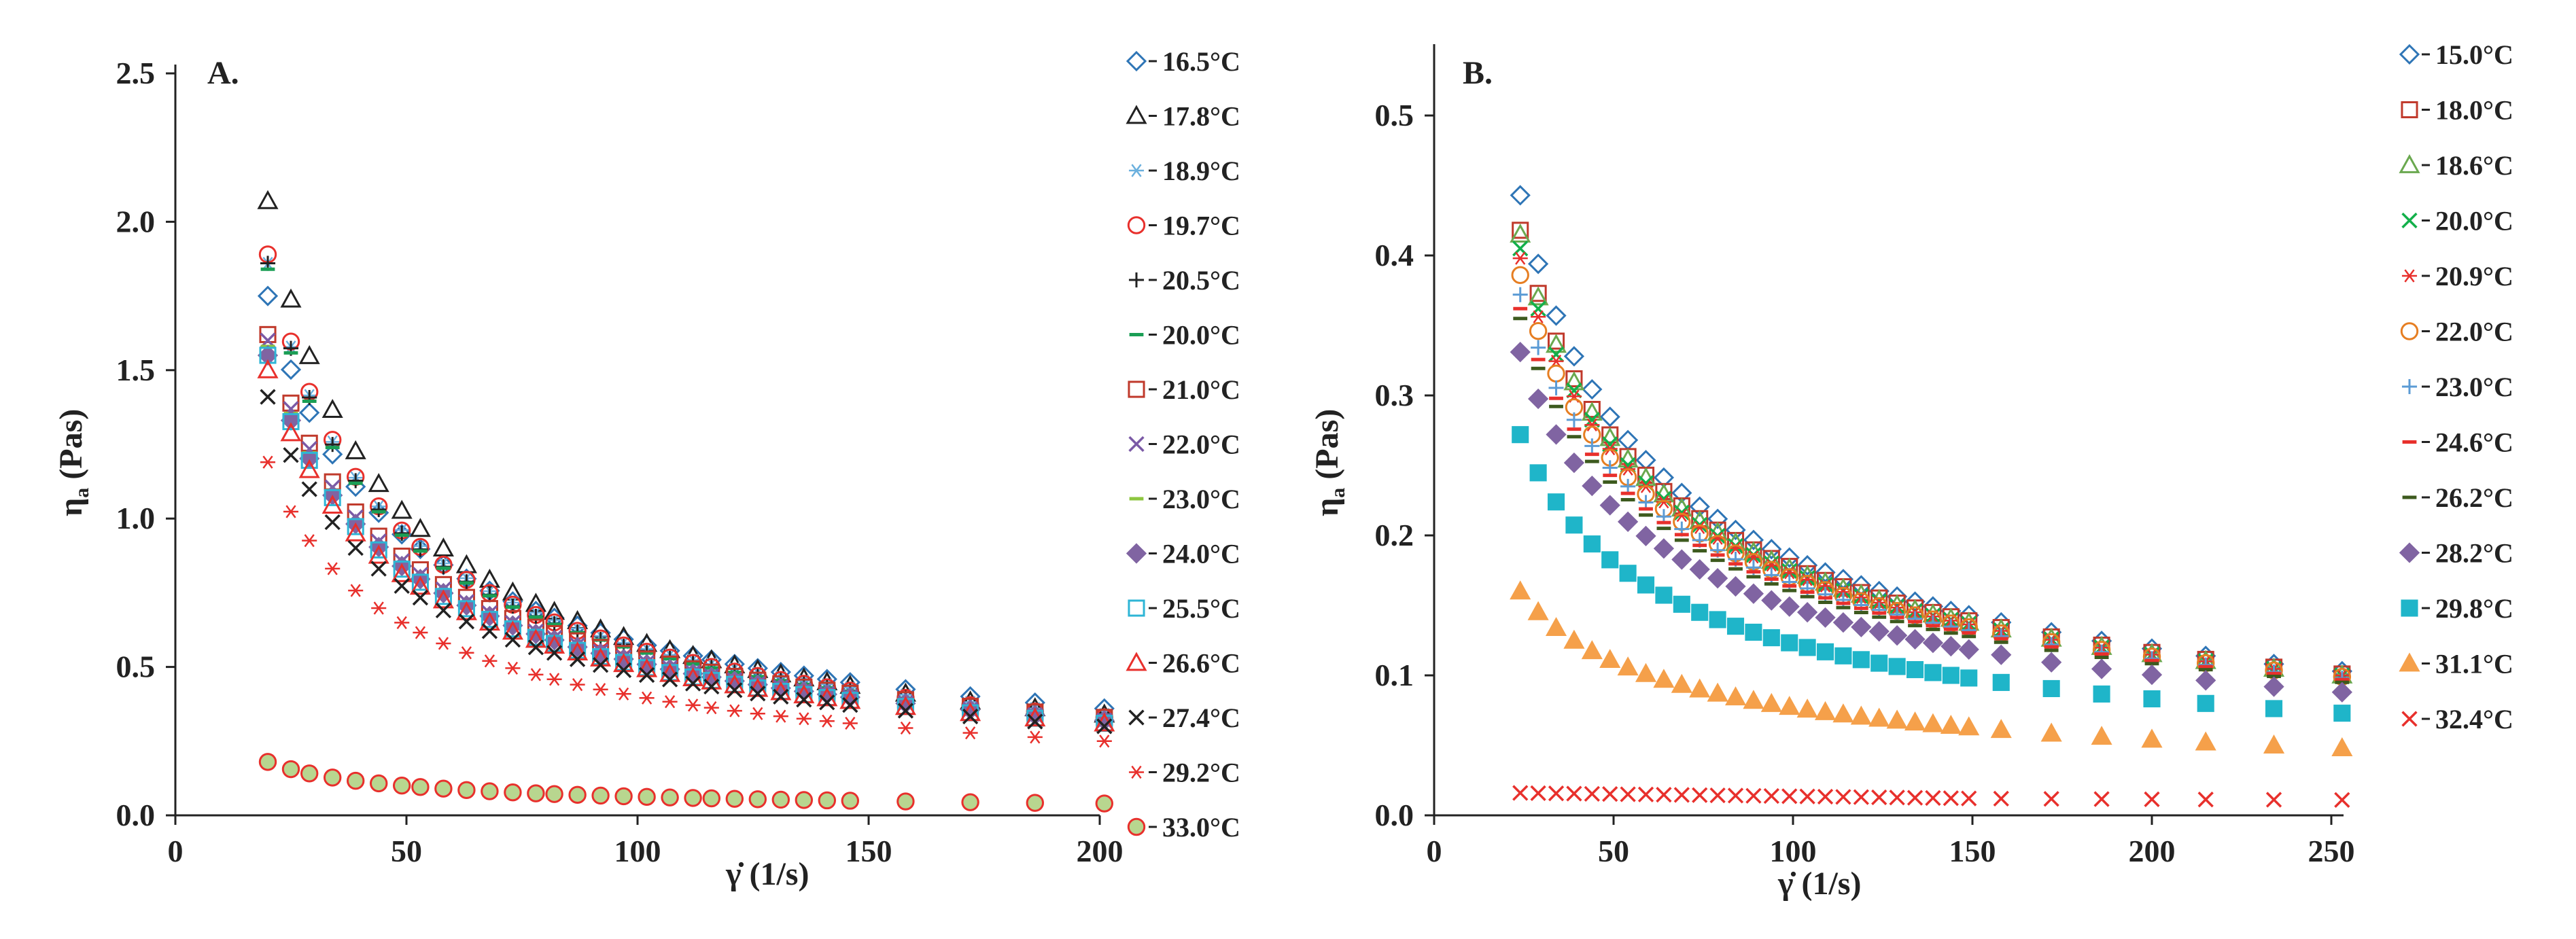 This screenshot has height=939, width=2576. Describe the element at coordinates (2474, 497) in the screenshot. I see `legend-label: 26.2°C` at that location.